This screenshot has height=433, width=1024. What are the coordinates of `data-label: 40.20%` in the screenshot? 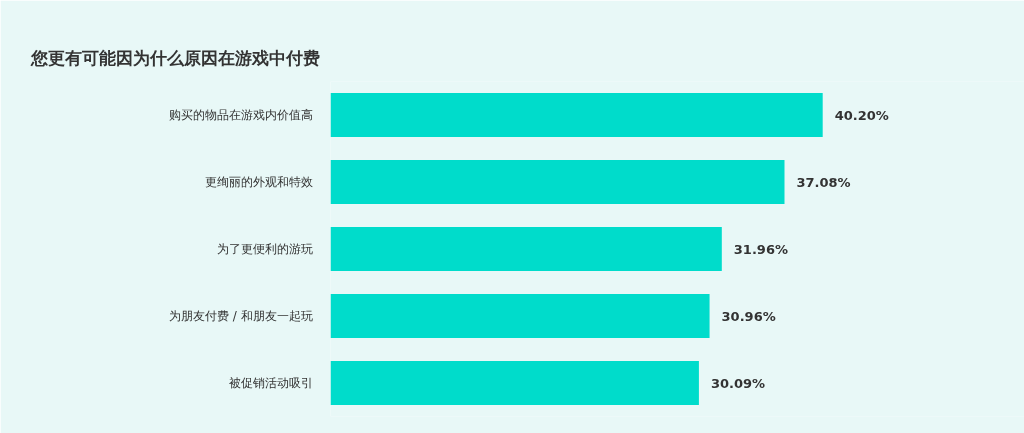 It's located at (861, 115).